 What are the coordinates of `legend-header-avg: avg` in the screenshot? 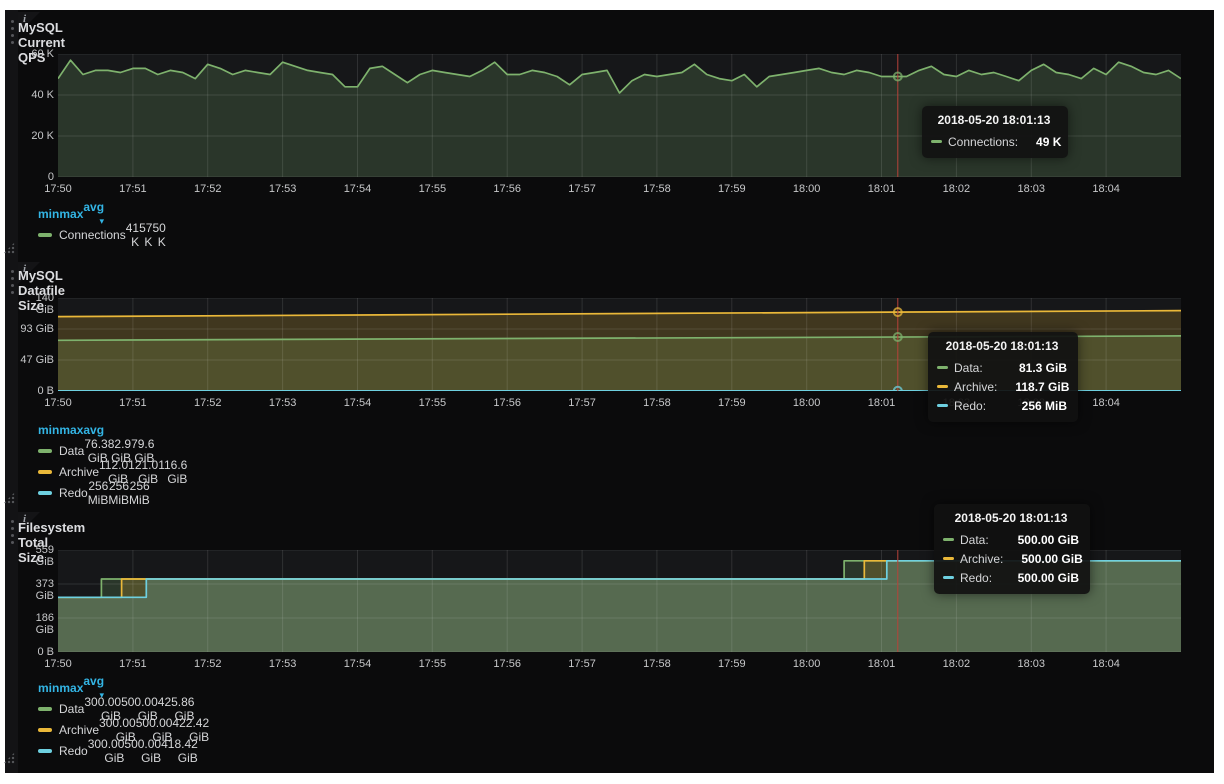 It's located at (94, 430).